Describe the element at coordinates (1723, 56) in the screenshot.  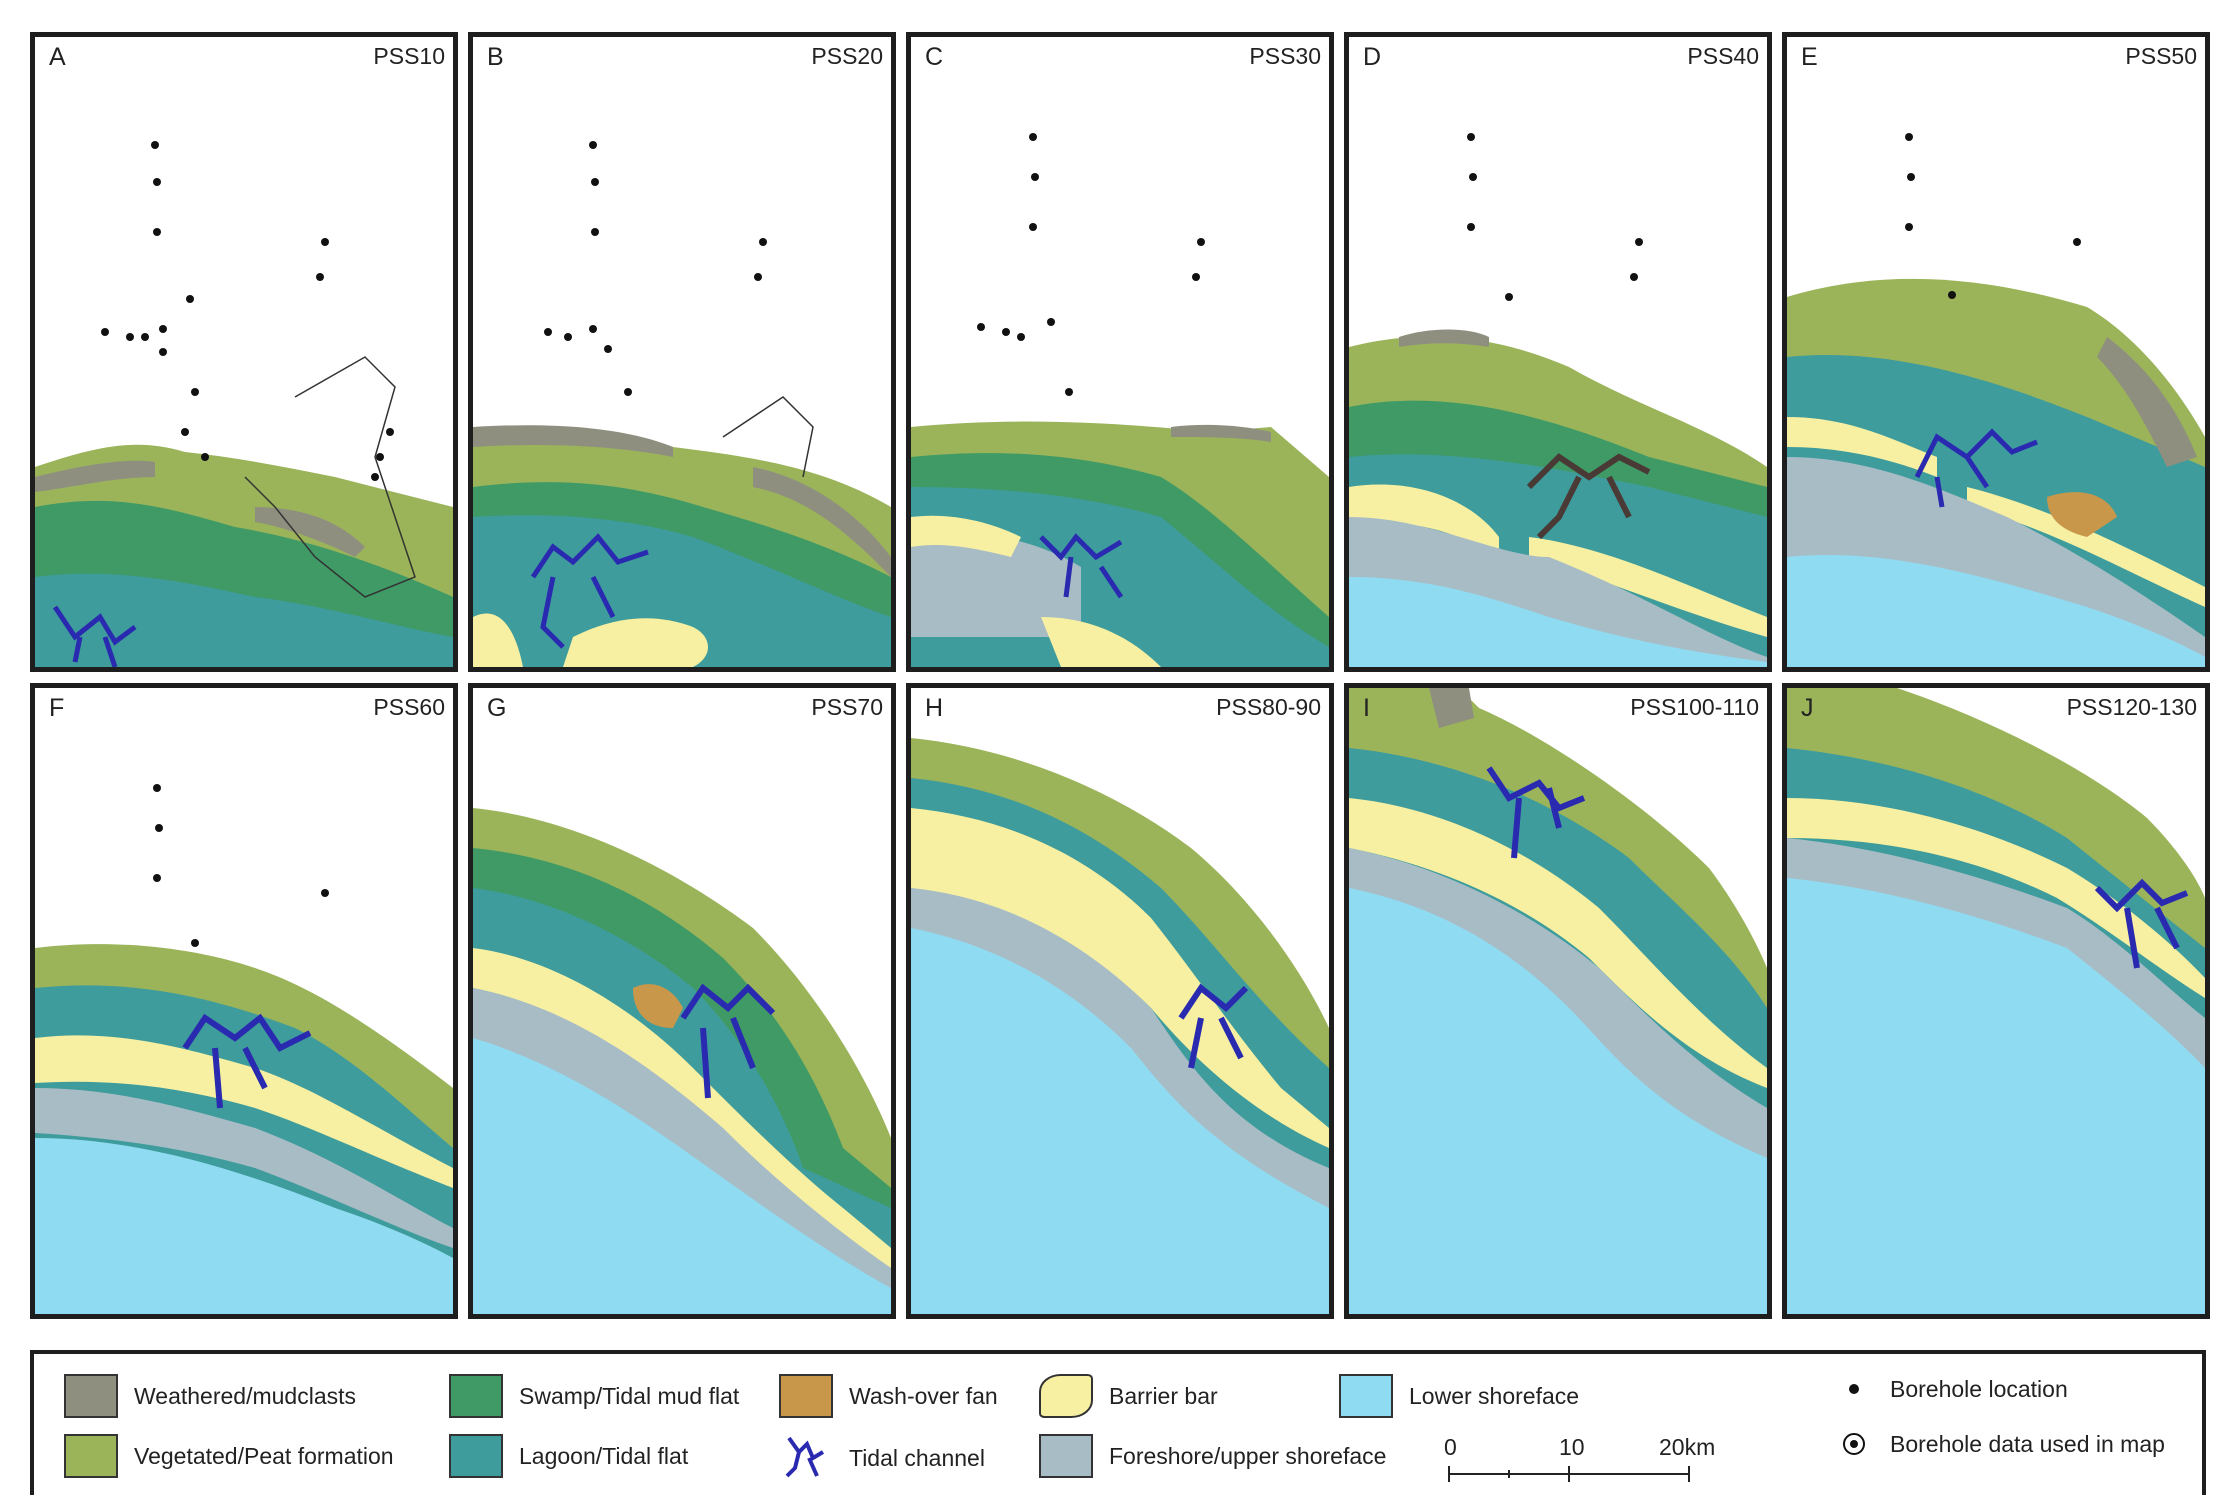
I see `panel-title: PSS40` at that location.